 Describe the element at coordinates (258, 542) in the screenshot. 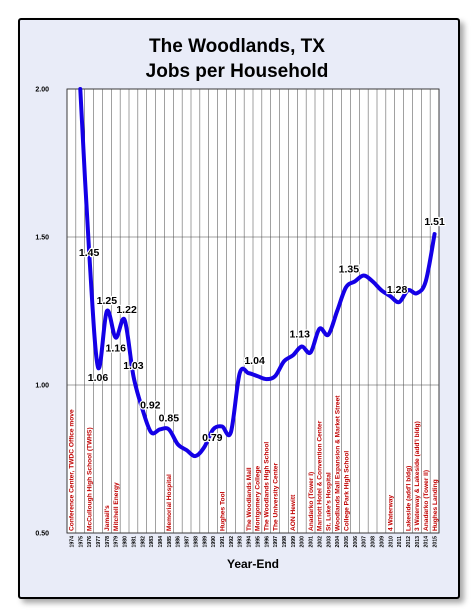

I see `x-tick-label: 1995` at that location.